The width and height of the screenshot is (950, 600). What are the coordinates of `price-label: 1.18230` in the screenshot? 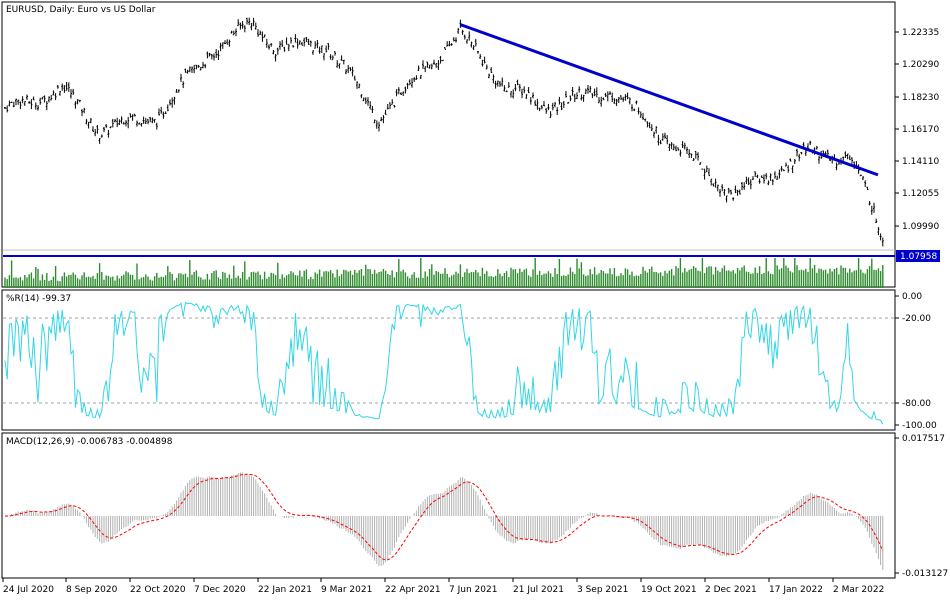 It's located at (920, 98).